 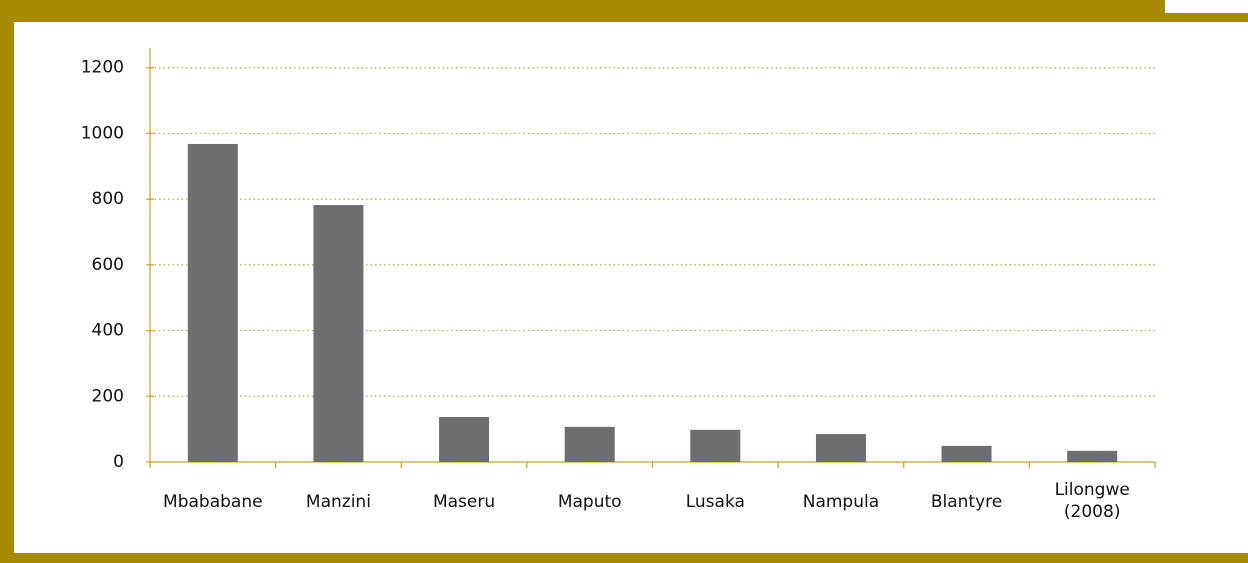 What do you see at coordinates (108, 331) in the screenshot?
I see `y-tick-label: 400` at bounding box center [108, 331].